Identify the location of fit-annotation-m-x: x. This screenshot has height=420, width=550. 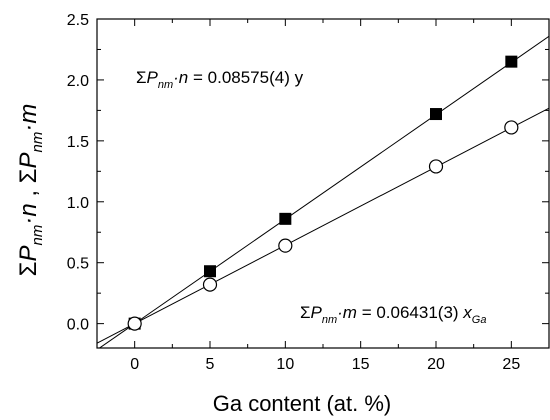
(467, 312).